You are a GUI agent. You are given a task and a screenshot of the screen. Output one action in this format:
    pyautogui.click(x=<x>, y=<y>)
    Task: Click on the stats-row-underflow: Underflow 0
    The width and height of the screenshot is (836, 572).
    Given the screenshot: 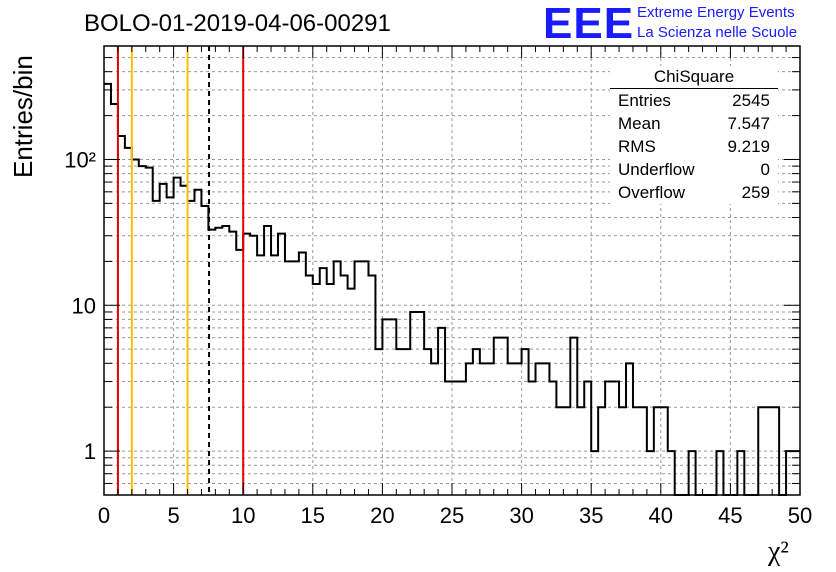 What is the action you would take?
    pyautogui.click(x=694, y=169)
    